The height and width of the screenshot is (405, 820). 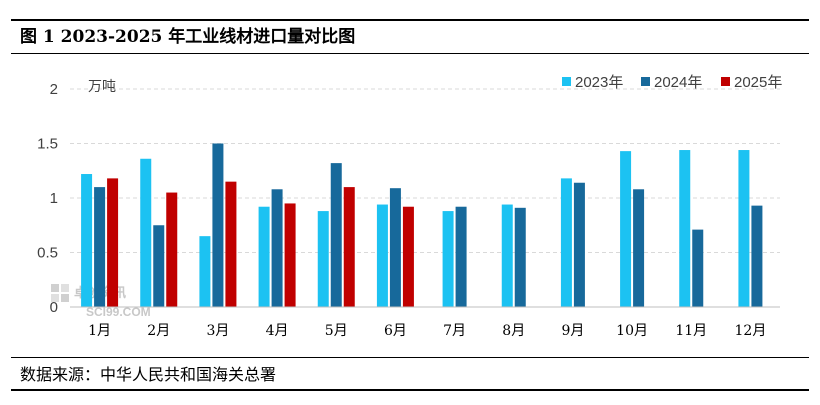 I want to click on bar-2024年-4月, so click(x=277, y=248).